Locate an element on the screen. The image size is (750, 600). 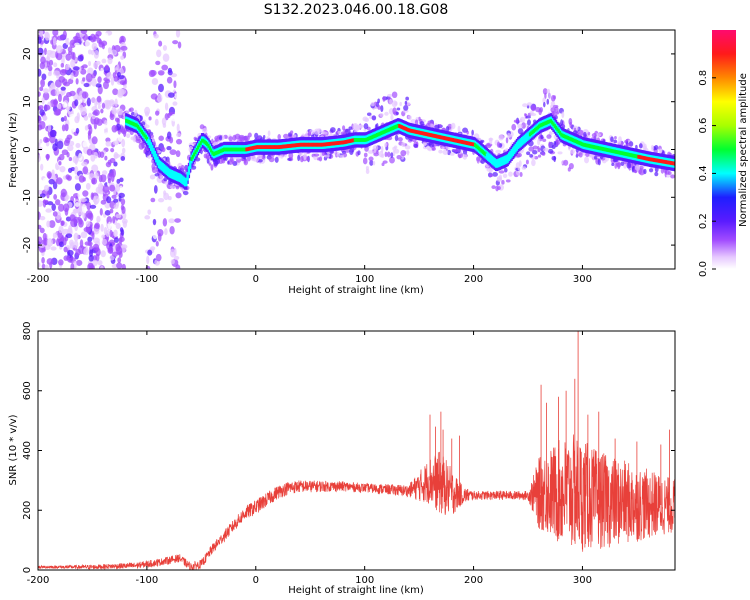
colorbar-ticks: 0.0 0.2 0.4 0.6 0.8 is located at coordinates (707, 173).